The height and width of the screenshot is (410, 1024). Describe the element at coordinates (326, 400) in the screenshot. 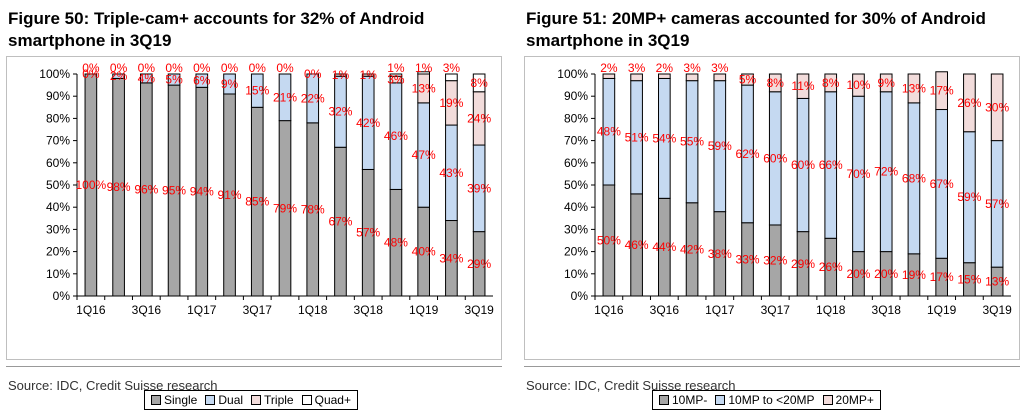

I see `legend-item: Quad+` at that location.